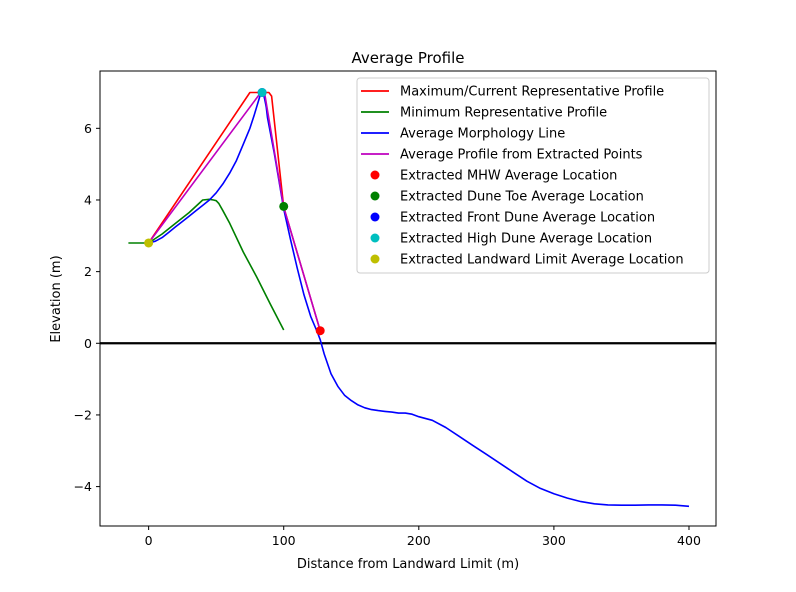  What do you see at coordinates (206, 264) in the screenshot?
I see `series-line-minimum-representative-profile` at bounding box center [206, 264].